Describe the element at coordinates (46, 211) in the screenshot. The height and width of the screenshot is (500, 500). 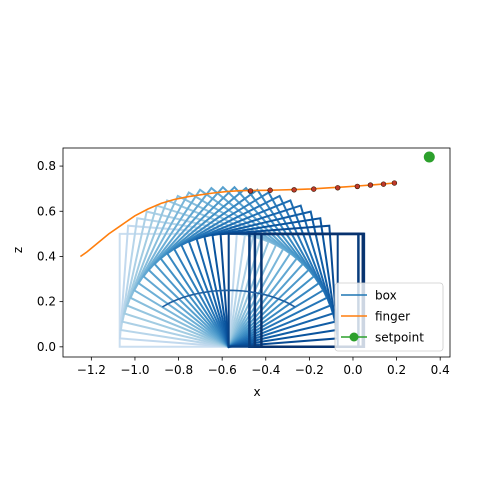
I see `y-tick-label: 0.6` at that location.